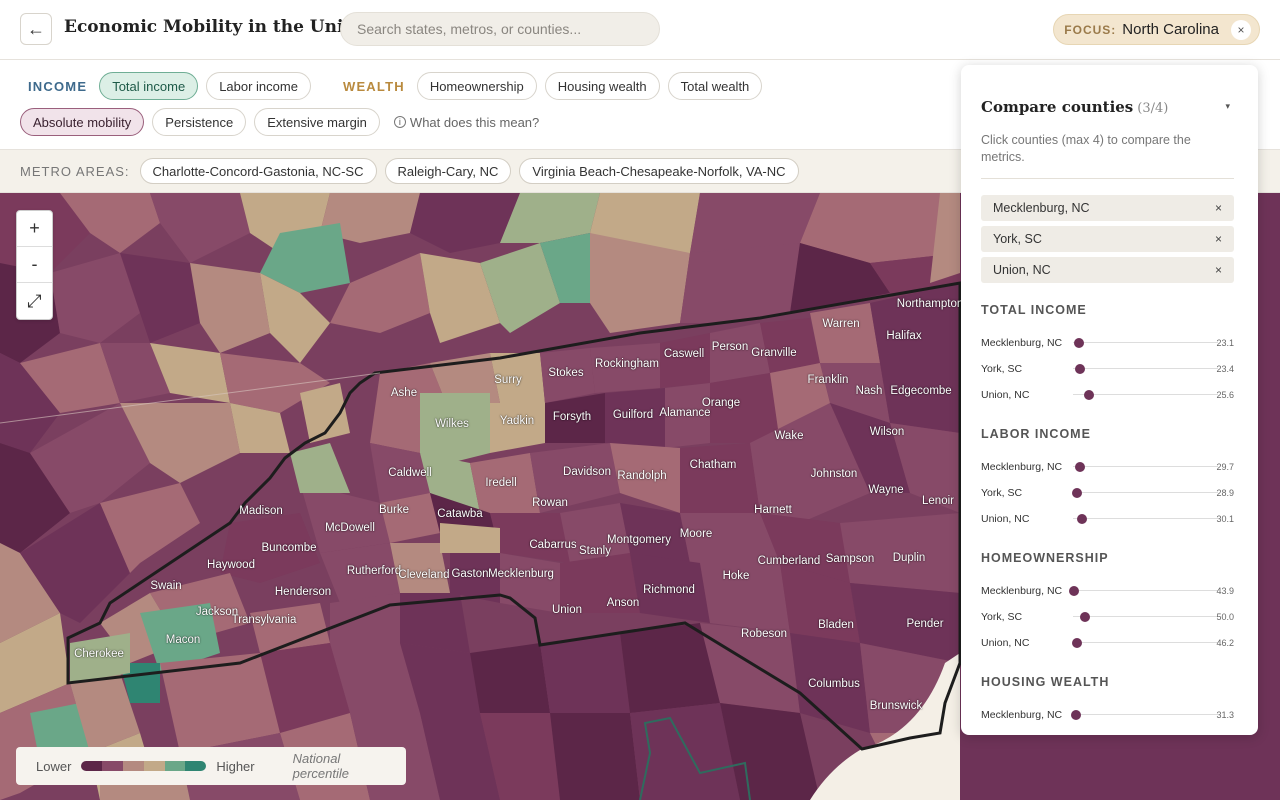  I want to click on selected-county-name: Union, NC, so click(1022, 270).